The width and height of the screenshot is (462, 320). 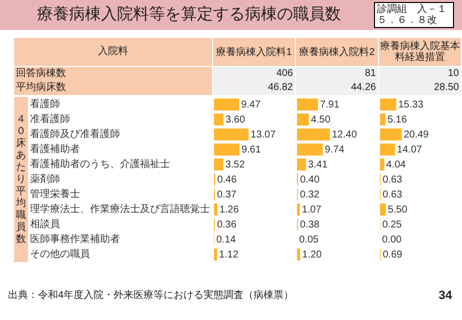 I want to click on text: 28.50, so click(x=420, y=88).